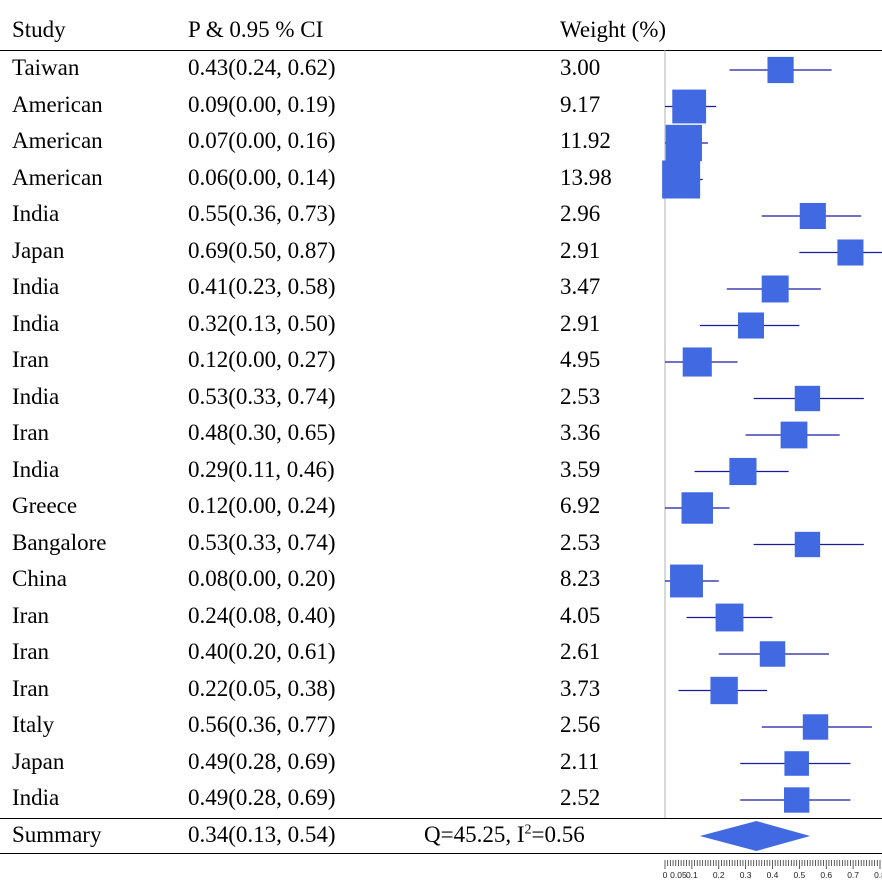  I want to click on bottom-rule, so click(441, 853).